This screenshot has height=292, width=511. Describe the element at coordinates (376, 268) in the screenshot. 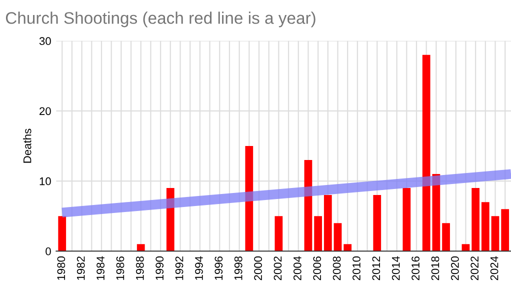

I see `x-tick-label: 2012` at that location.